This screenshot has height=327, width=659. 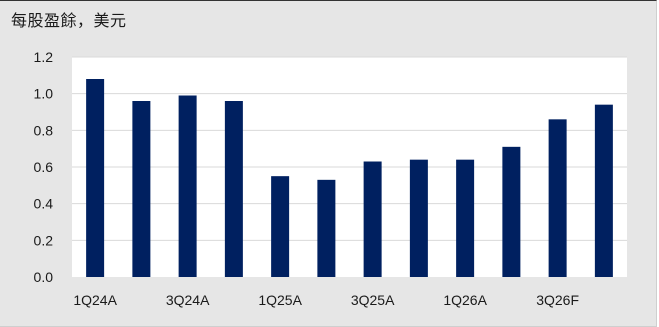 I want to click on bar-1Q24A, so click(x=95, y=178).